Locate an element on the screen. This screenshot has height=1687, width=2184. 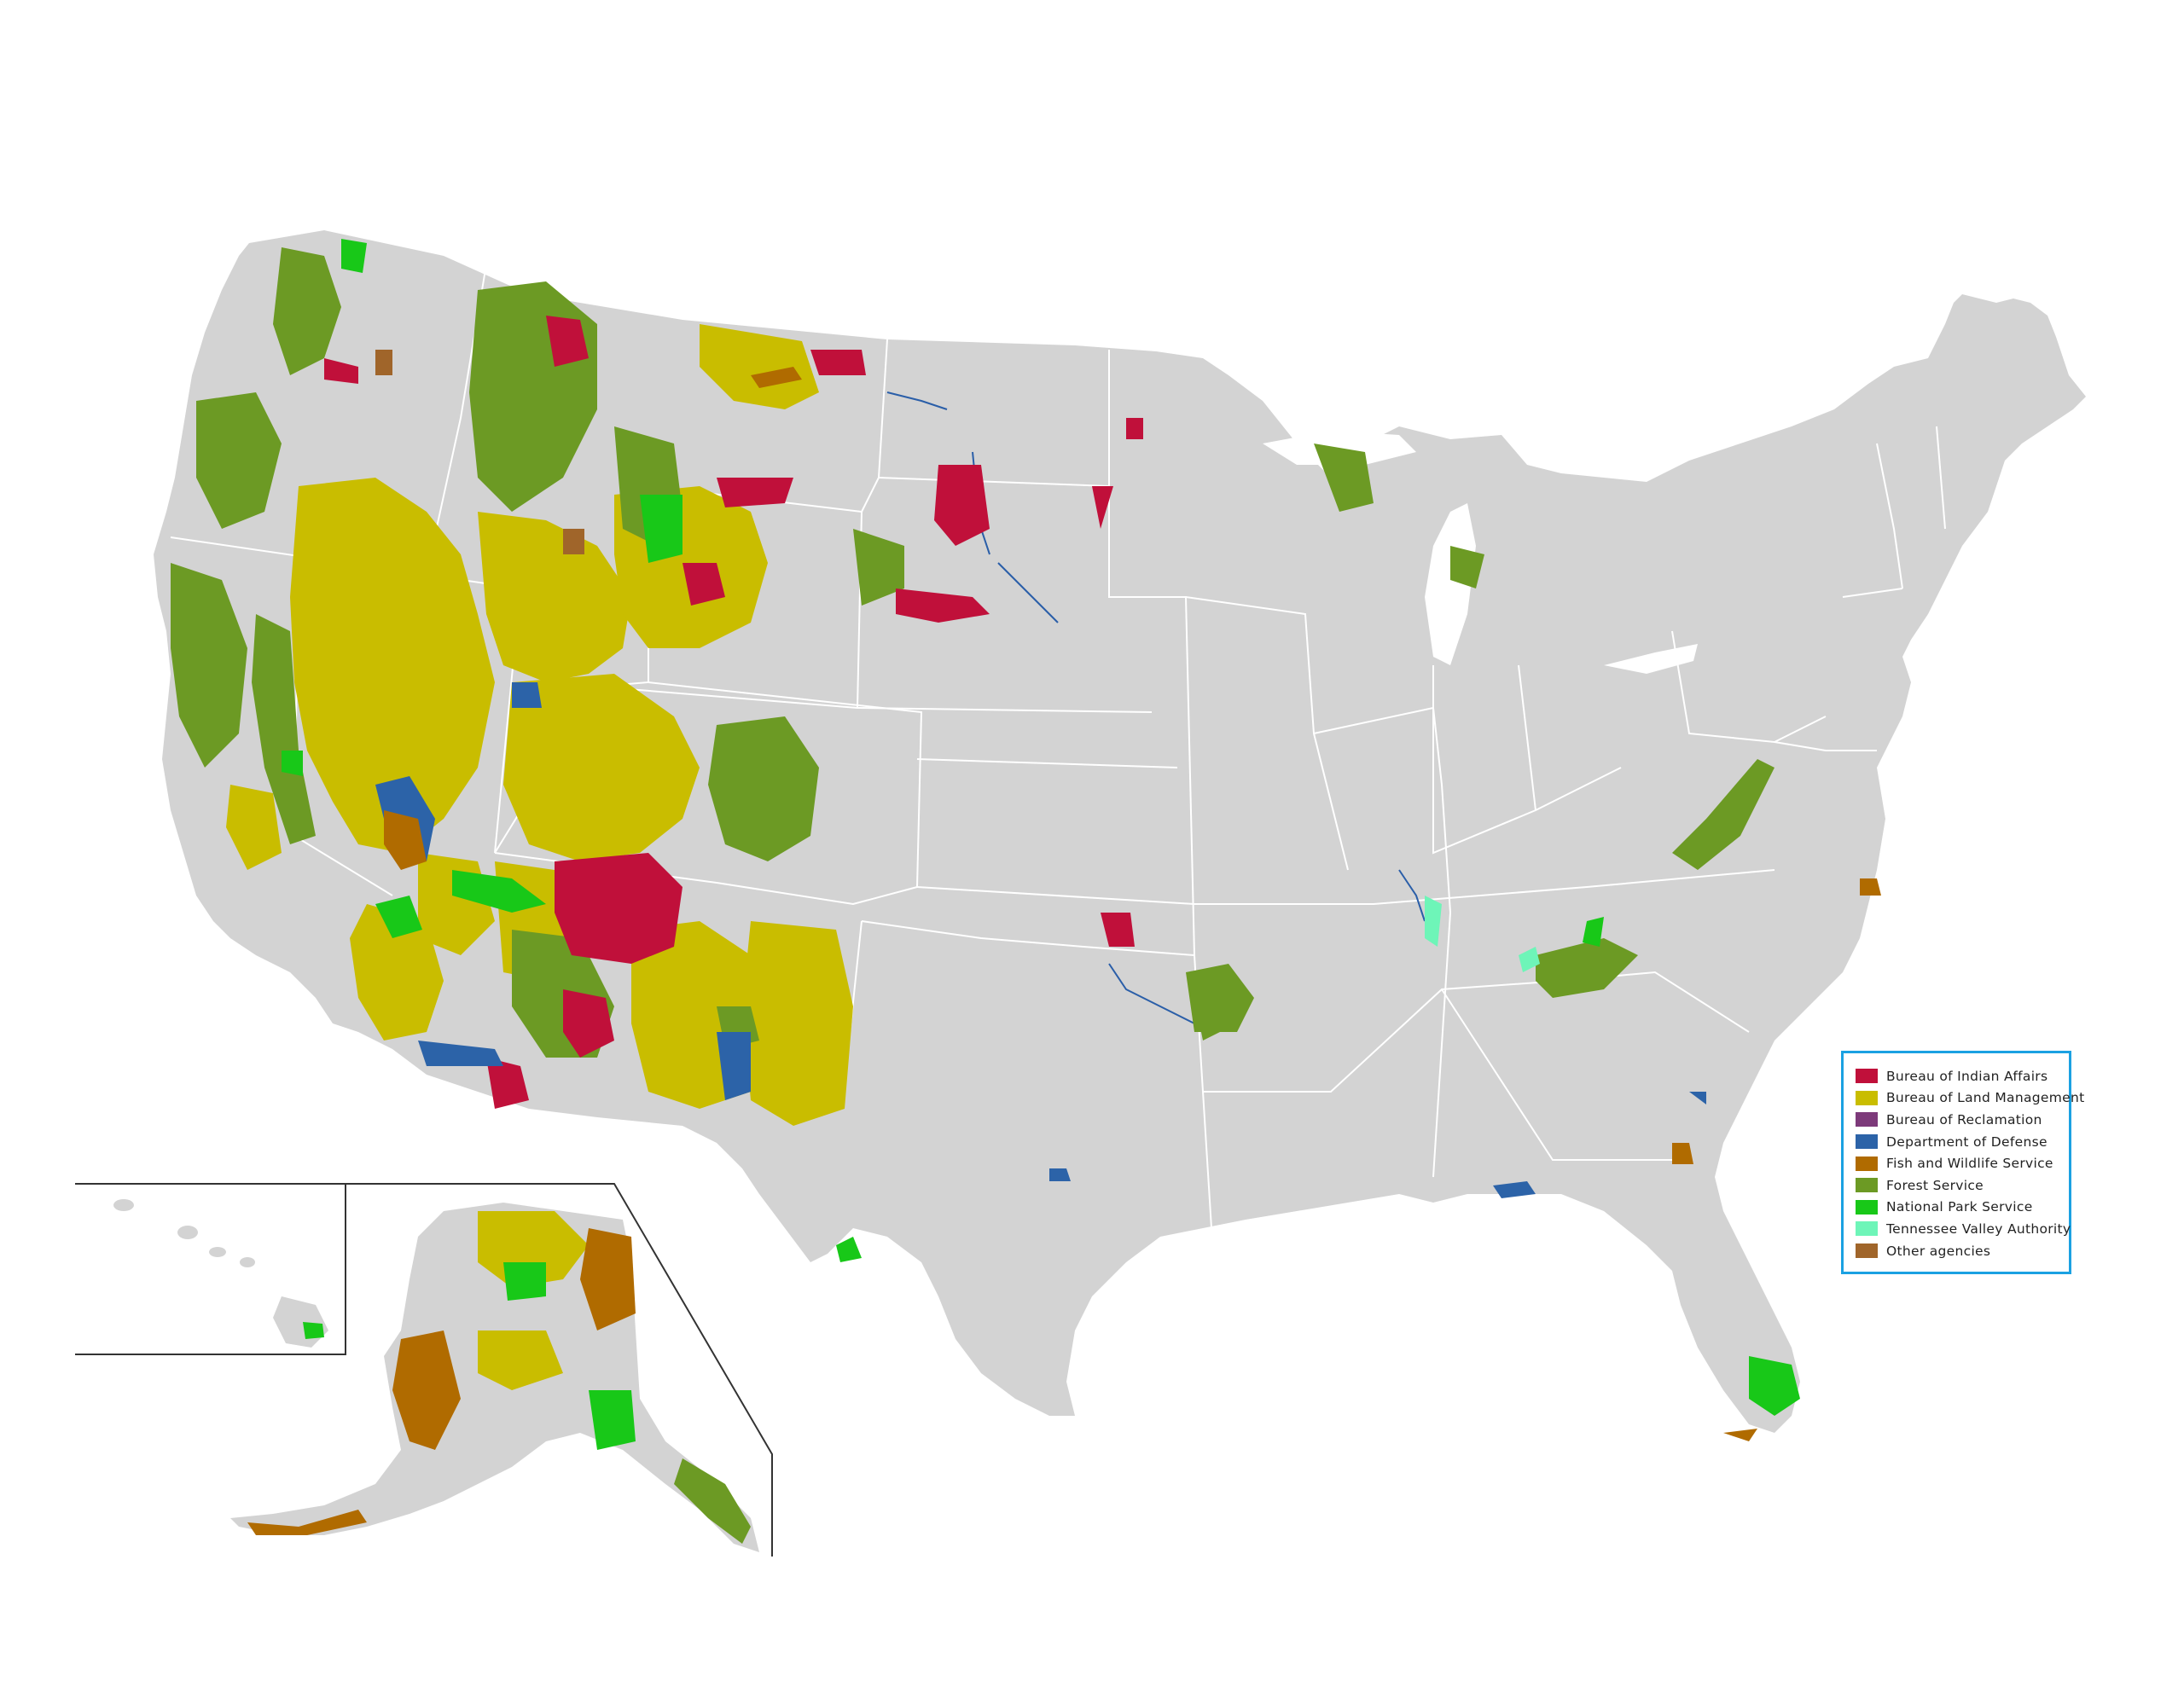
legend-item-blm: Bureau of Land Management is located at coordinates (1970, 1098).